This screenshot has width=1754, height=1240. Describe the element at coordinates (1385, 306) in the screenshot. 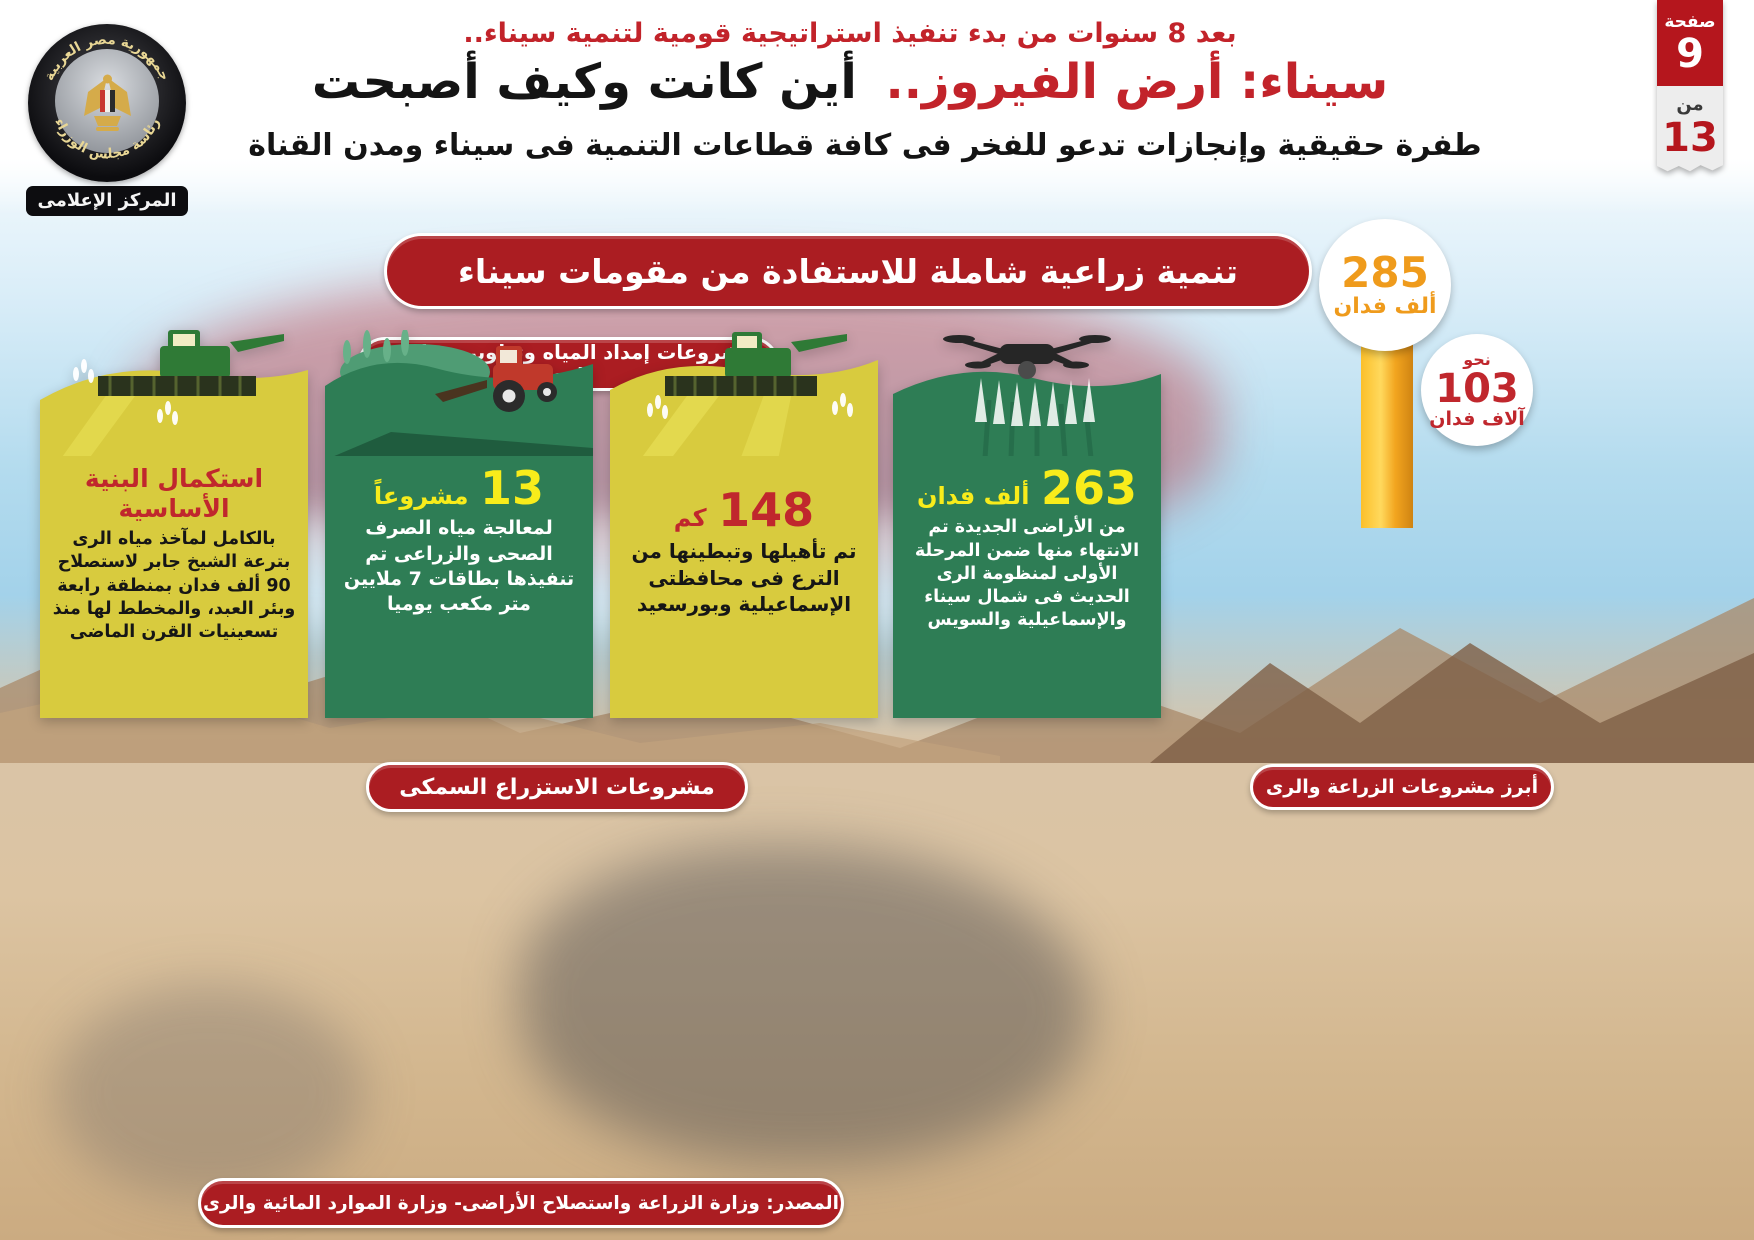

I see `bar-2022-unit: ألف فدان` at that location.